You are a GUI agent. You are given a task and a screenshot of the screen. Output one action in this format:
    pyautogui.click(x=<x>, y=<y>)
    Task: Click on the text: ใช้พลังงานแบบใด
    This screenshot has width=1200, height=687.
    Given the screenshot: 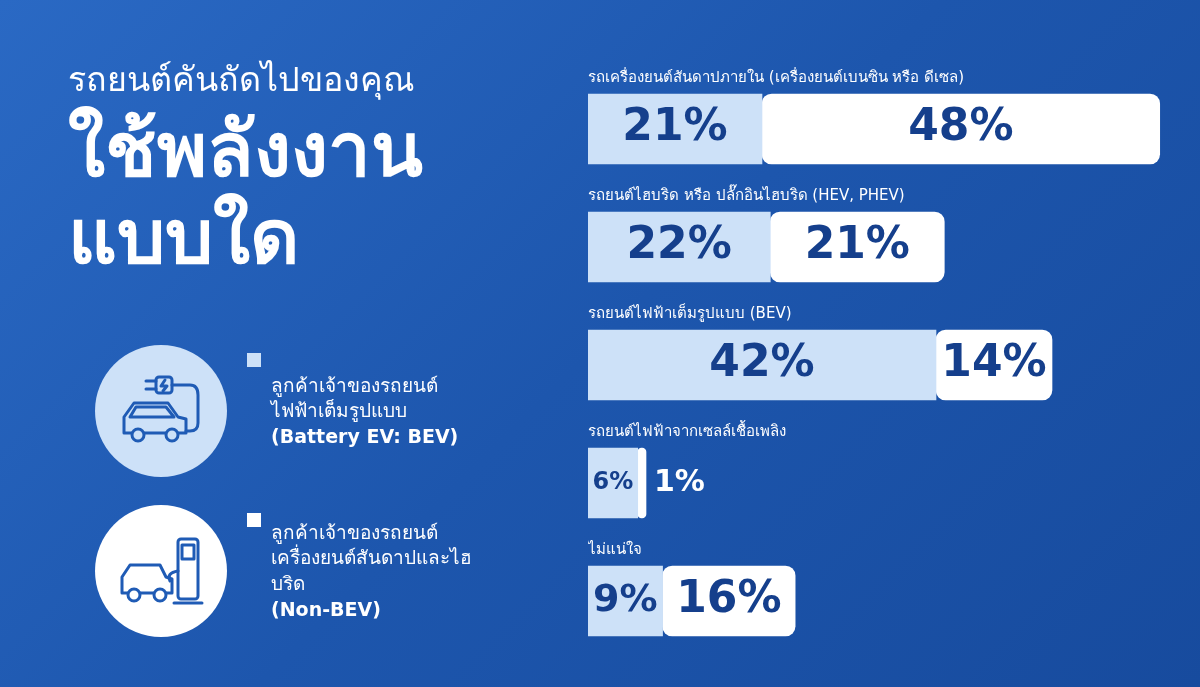 What is the action you would take?
    pyautogui.click(x=246, y=193)
    